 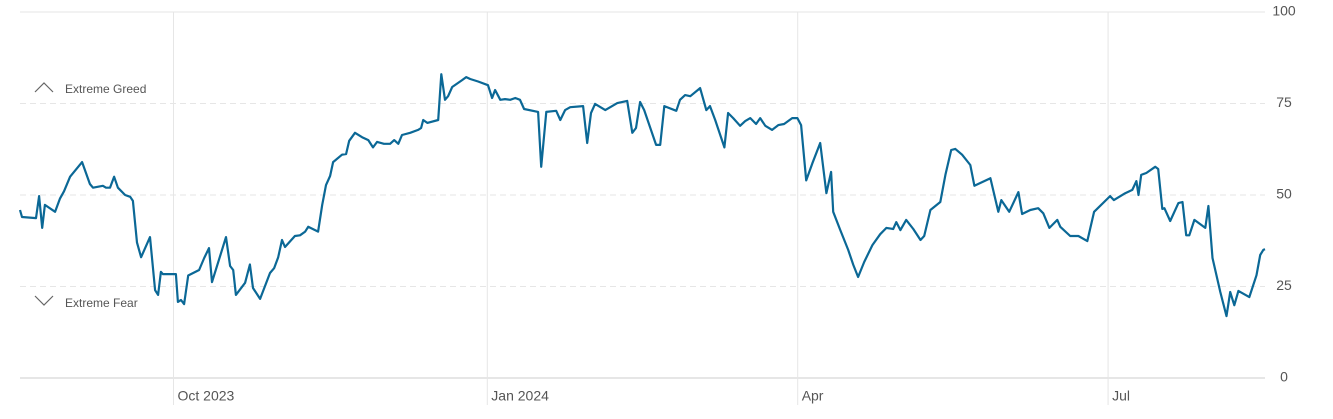 What do you see at coordinates (1284, 102) in the screenshot?
I see `y-tick-label: 75` at bounding box center [1284, 102].